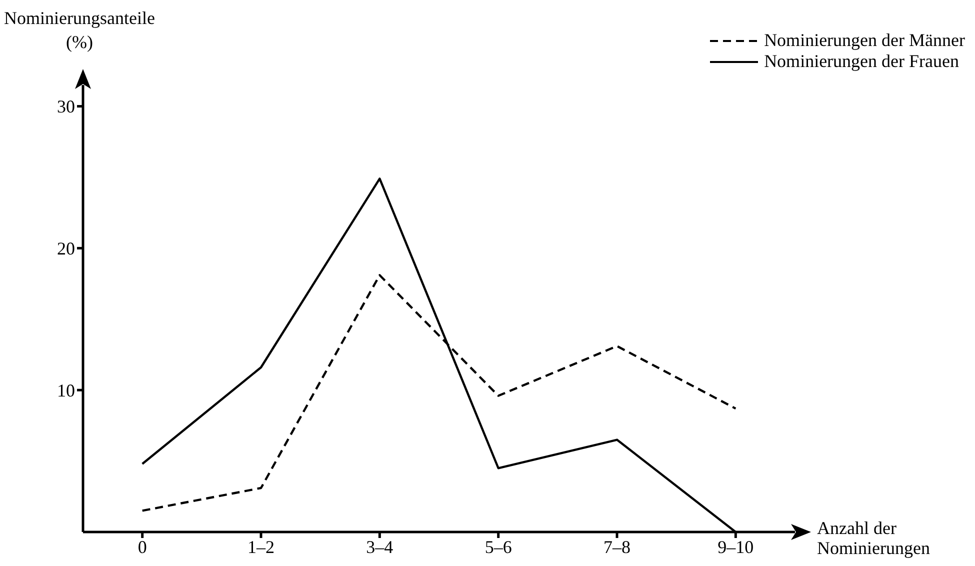 This screenshot has width=975, height=566. I want to click on x-tick-label: 3–4, so click(380, 546).